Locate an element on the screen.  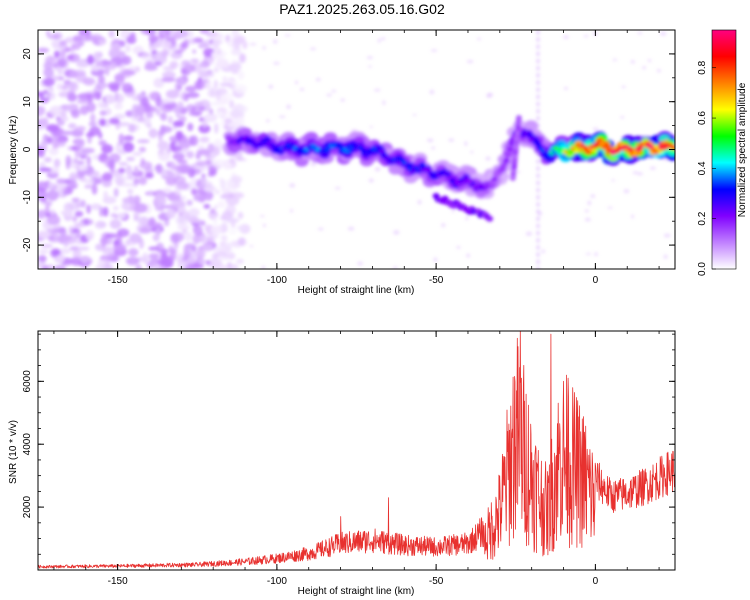
colorbar-tick-label: 0.0 is located at coordinates (702, 269).